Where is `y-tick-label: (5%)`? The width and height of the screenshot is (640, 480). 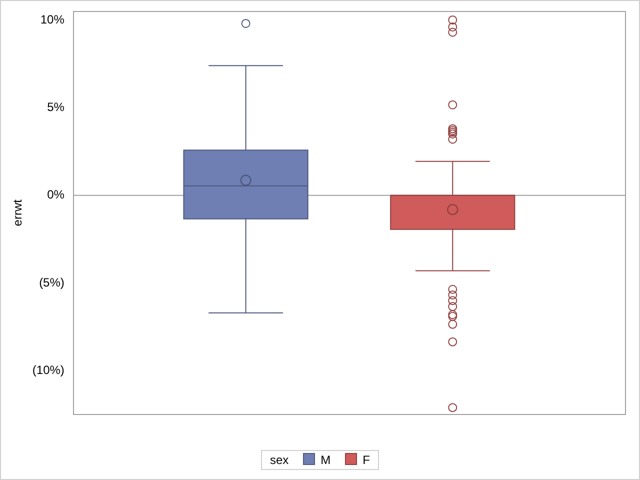 y-tick-label: (5%) is located at coordinates (51, 282).